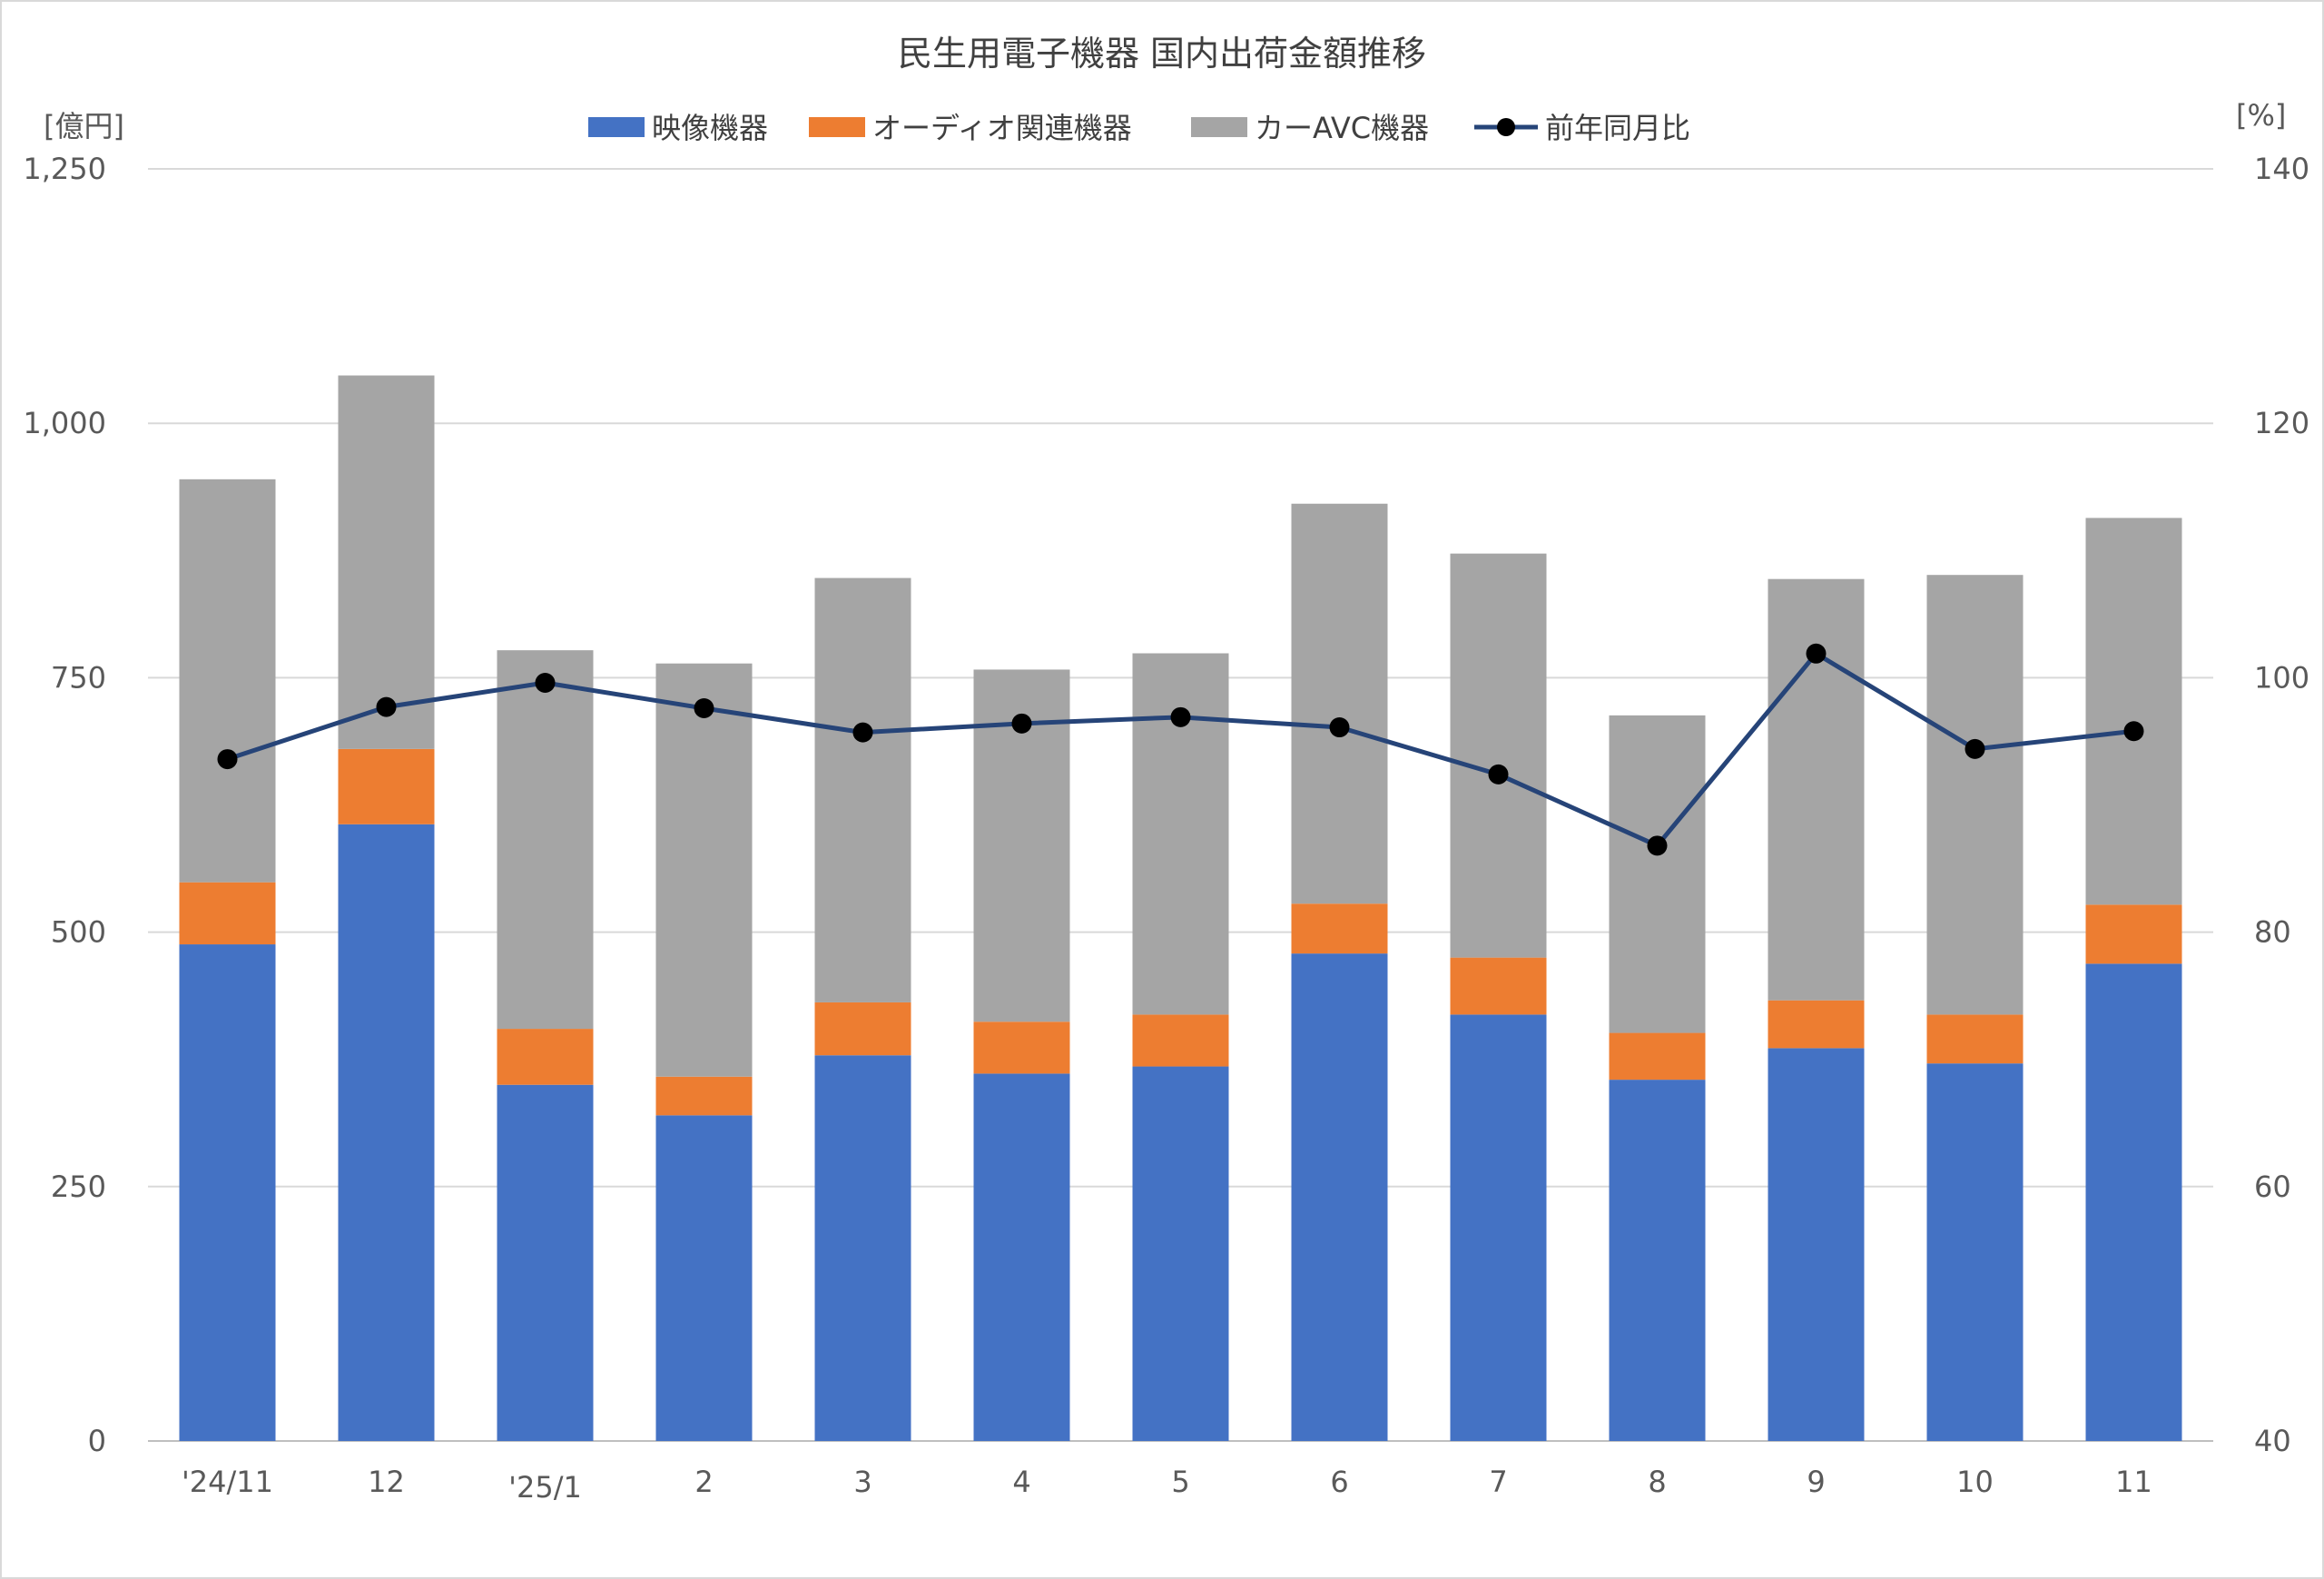 The height and width of the screenshot is (1579, 2324). Describe the element at coordinates (1167, 1485) in the screenshot. I see `x-axis-ticks: '24/11 12 '25/1 2 3 4 5 6 7 8 9 10 11` at that location.